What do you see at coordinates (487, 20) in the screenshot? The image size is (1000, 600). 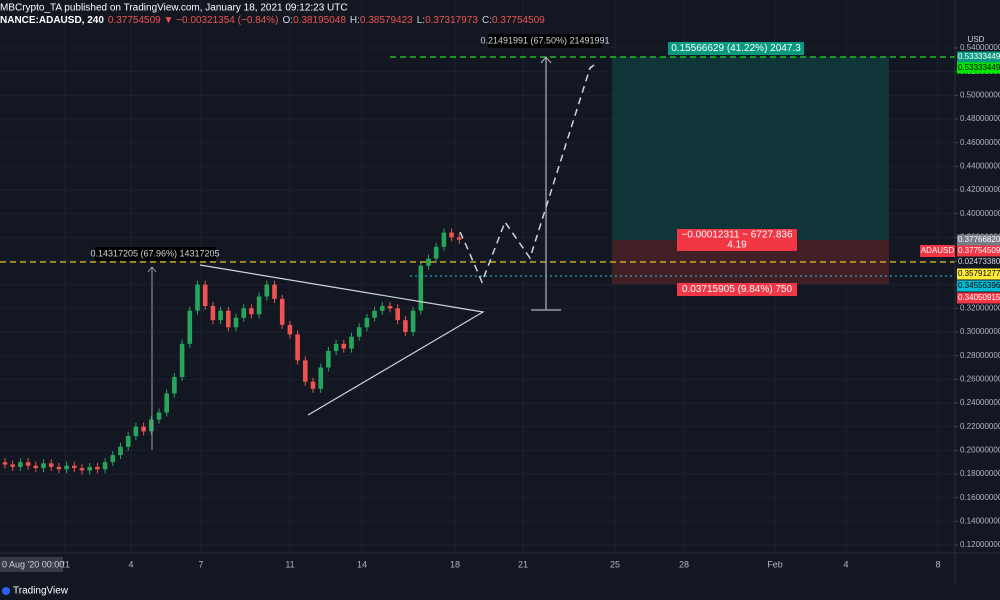 I see `ohlc-key: C:` at bounding box center [487, 20].